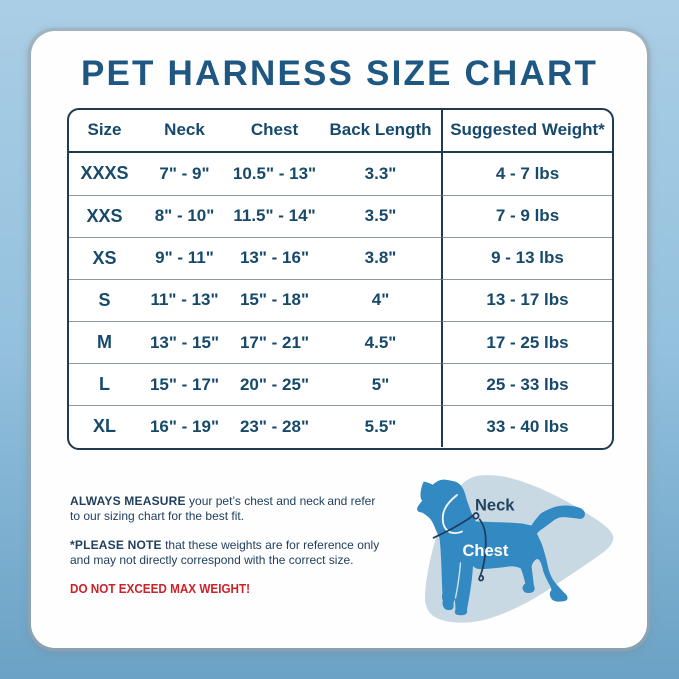  Describe the element at coordinates (495, 506) in the screenshot. I see `svg-text: Neck` at that location.